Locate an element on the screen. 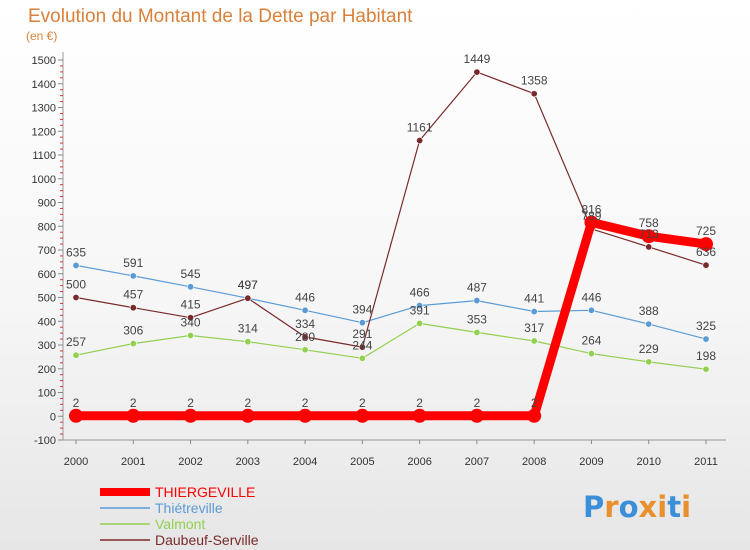 Image resolution: width=750 pixels, height=550 pixels. data-label: 291 is located at coordinates (362, 334).